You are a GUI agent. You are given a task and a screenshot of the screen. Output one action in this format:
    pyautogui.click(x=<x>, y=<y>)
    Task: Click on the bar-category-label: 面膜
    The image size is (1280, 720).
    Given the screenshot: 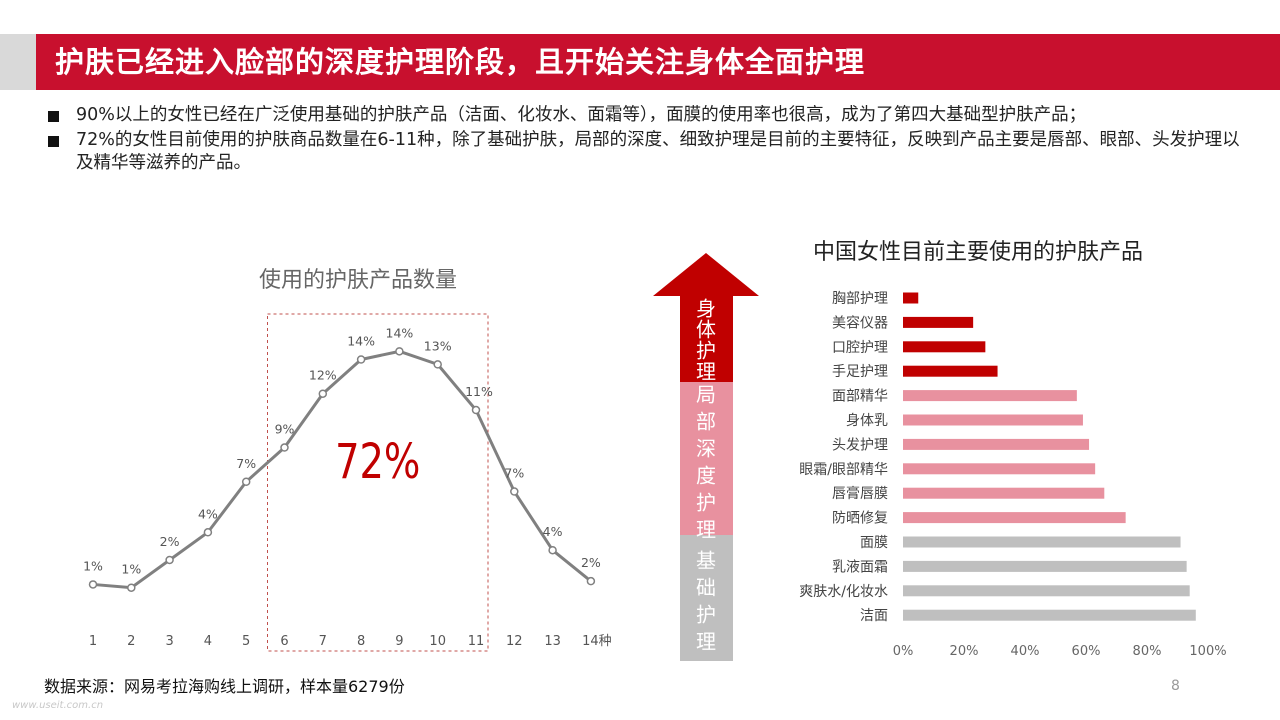 What is the action you would take?
    pyautogui.click(x=874, y=543)
    